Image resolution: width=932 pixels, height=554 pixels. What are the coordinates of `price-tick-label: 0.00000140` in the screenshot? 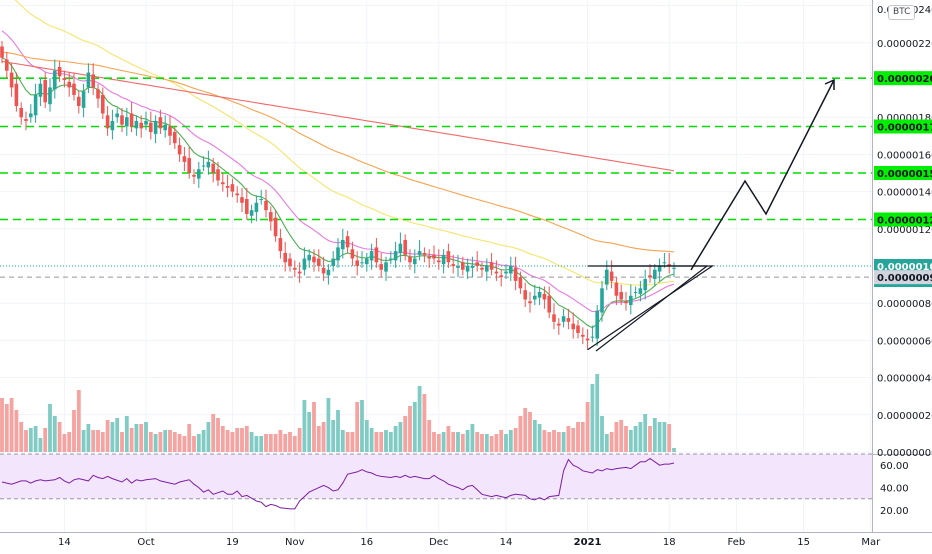 It's located at (904, 193).